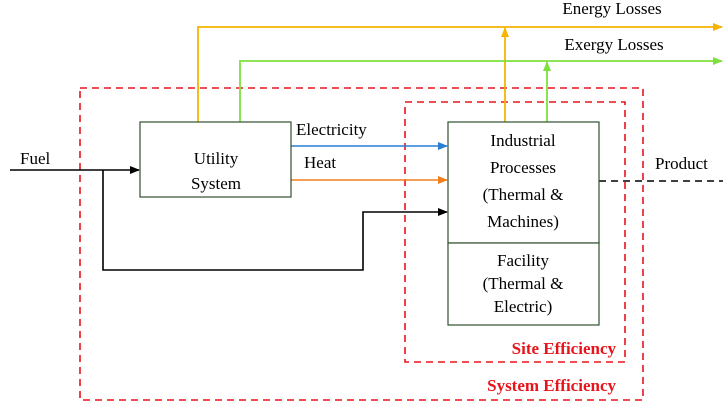  I want to click on energy-losses-label: Energy Losses, so click(611, 9).